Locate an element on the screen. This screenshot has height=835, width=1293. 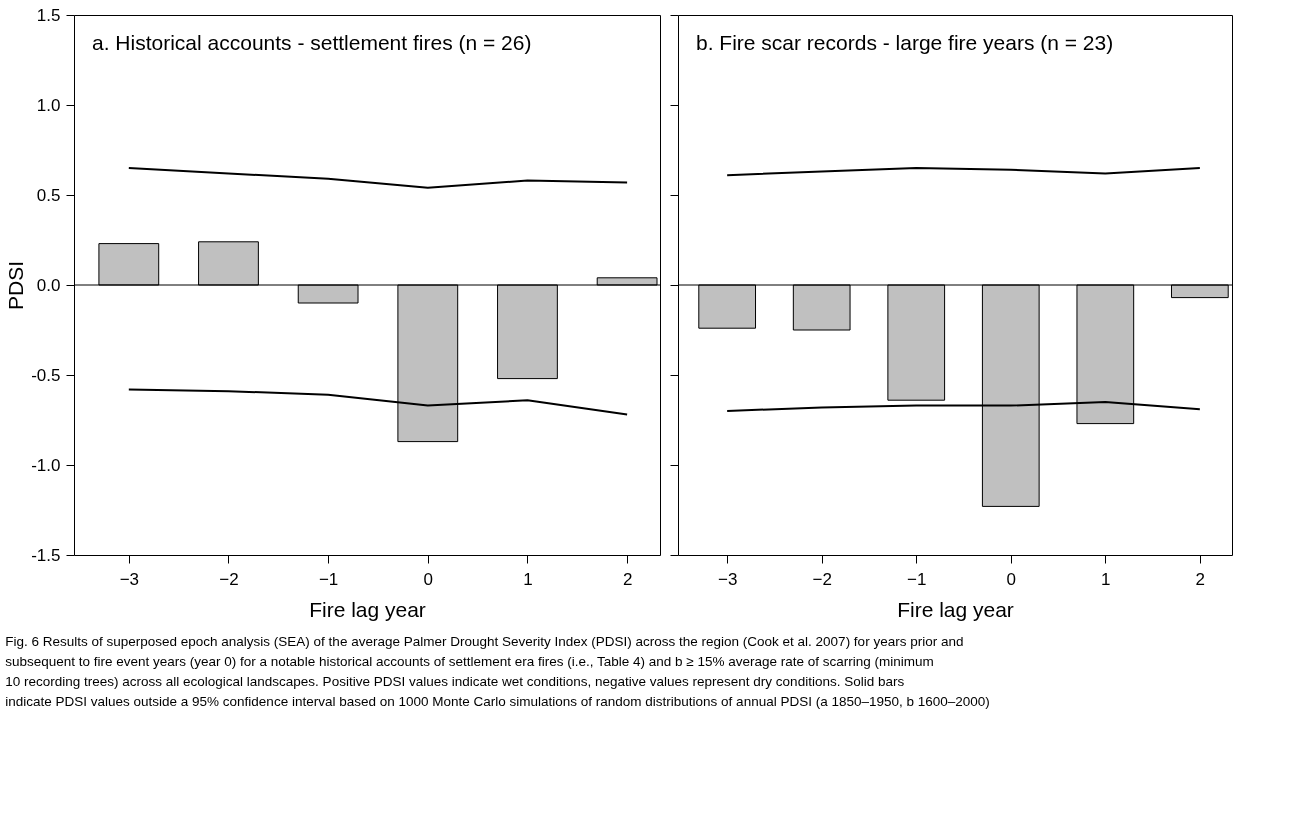
y-tick-label: 1.5 is located at coordinates (48, 15).